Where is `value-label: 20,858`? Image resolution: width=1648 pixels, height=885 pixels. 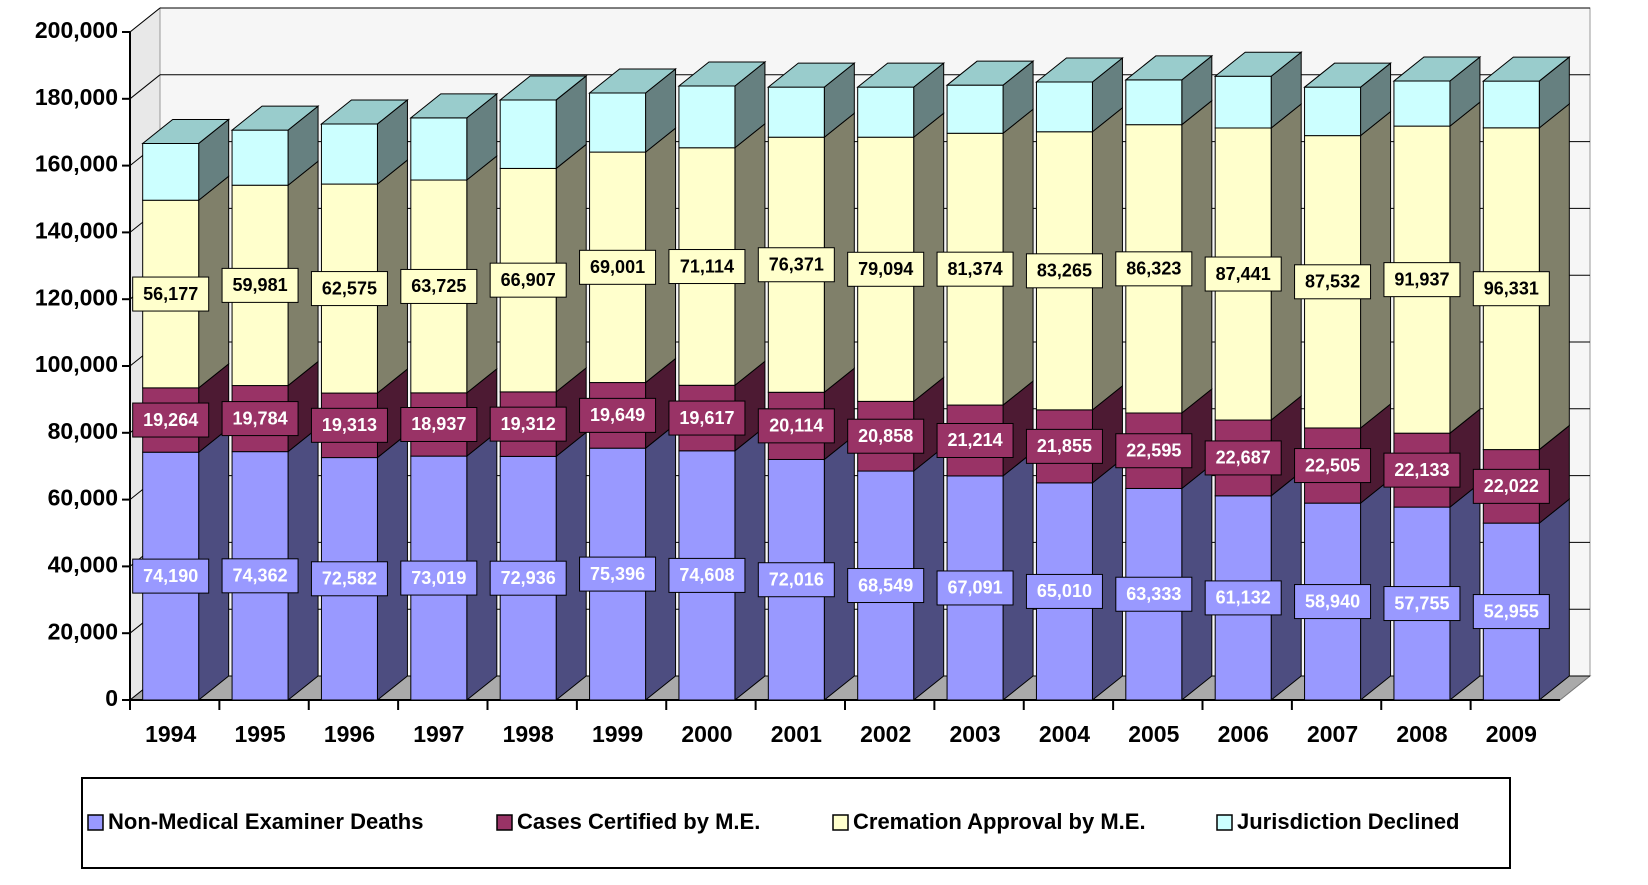 value-label: 20,858 is located at coordinates (885, 436).